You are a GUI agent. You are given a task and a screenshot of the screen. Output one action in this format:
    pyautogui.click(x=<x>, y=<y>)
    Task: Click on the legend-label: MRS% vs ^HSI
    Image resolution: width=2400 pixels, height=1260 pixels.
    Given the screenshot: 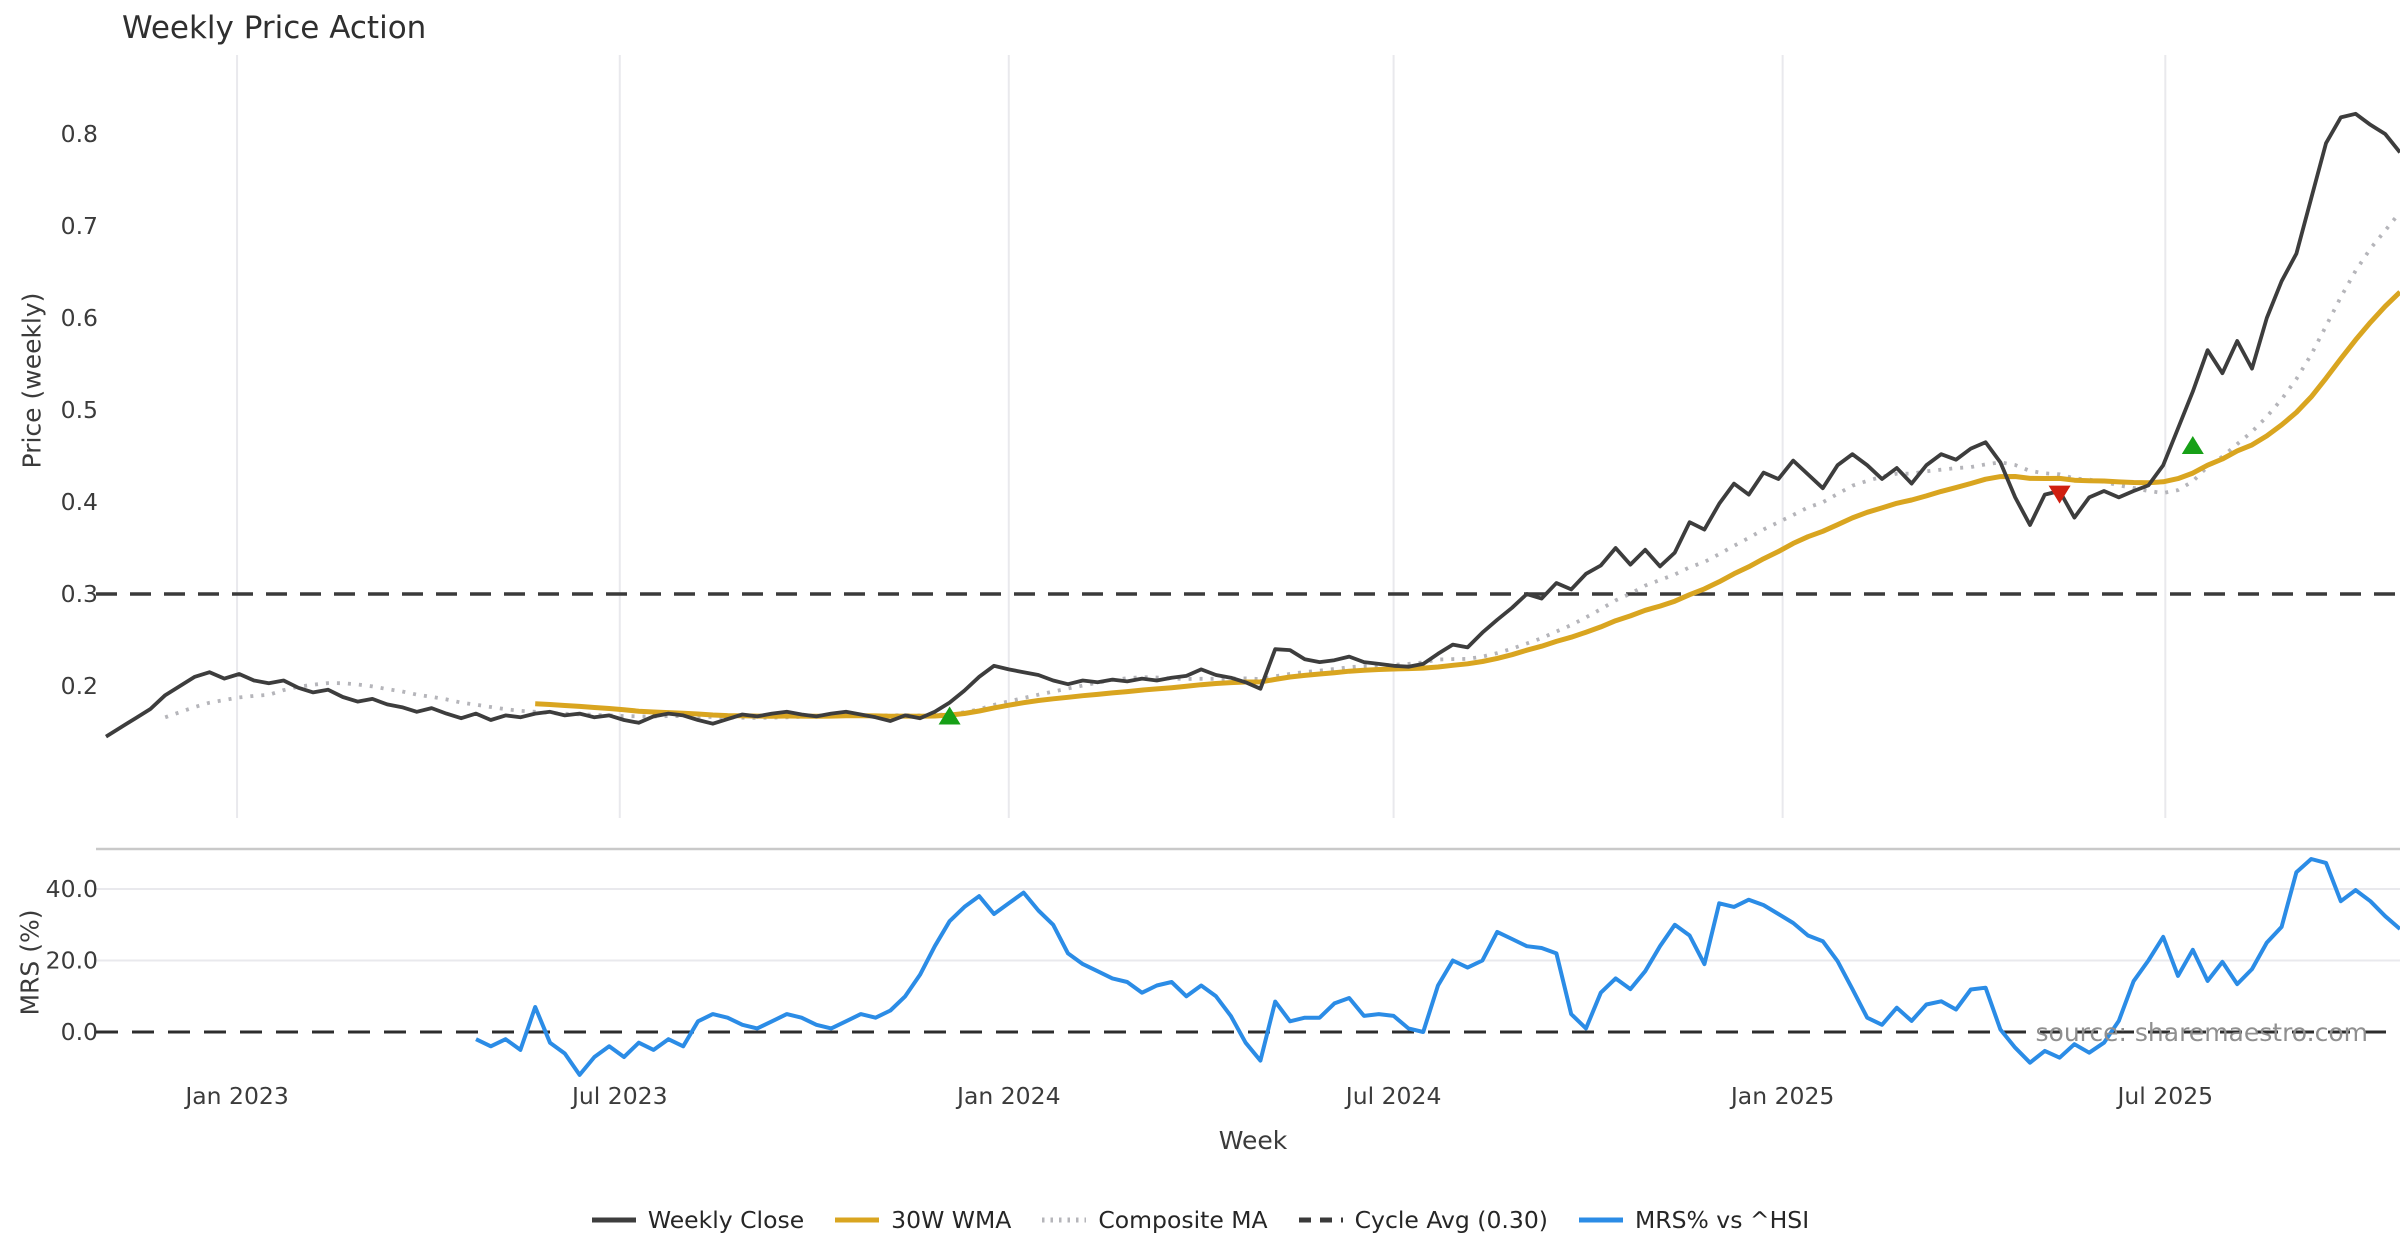 What is the action you would take?
    pyautogui.click(x=1722, y=1220)
    